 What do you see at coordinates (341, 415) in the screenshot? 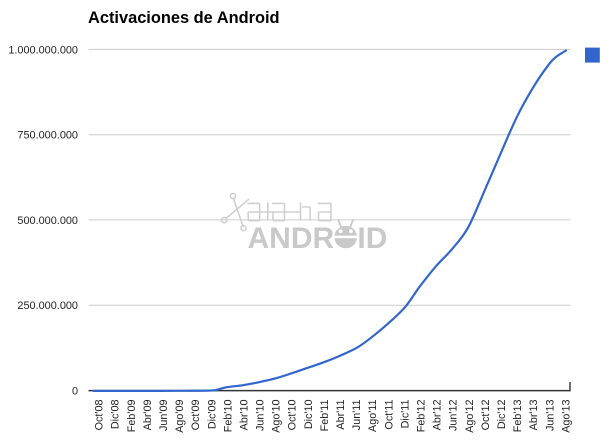
I see `svg-text: Abr'11` at bounding box center [341, 415].